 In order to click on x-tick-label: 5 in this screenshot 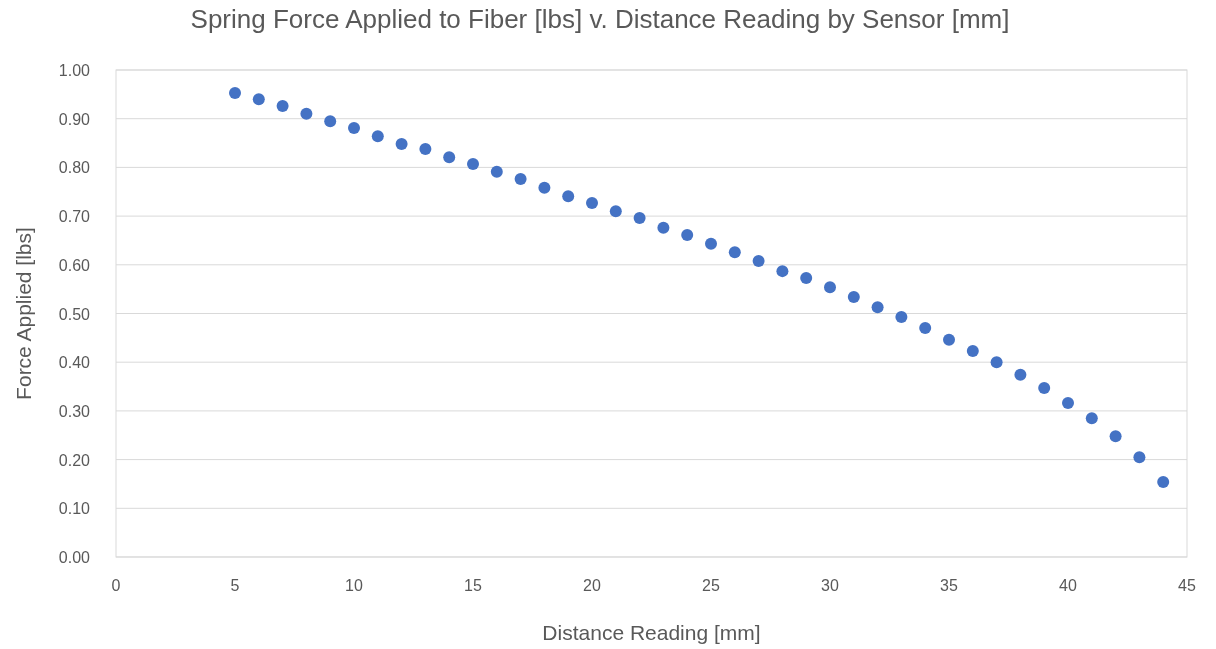, I will do `click(235, 585)`.